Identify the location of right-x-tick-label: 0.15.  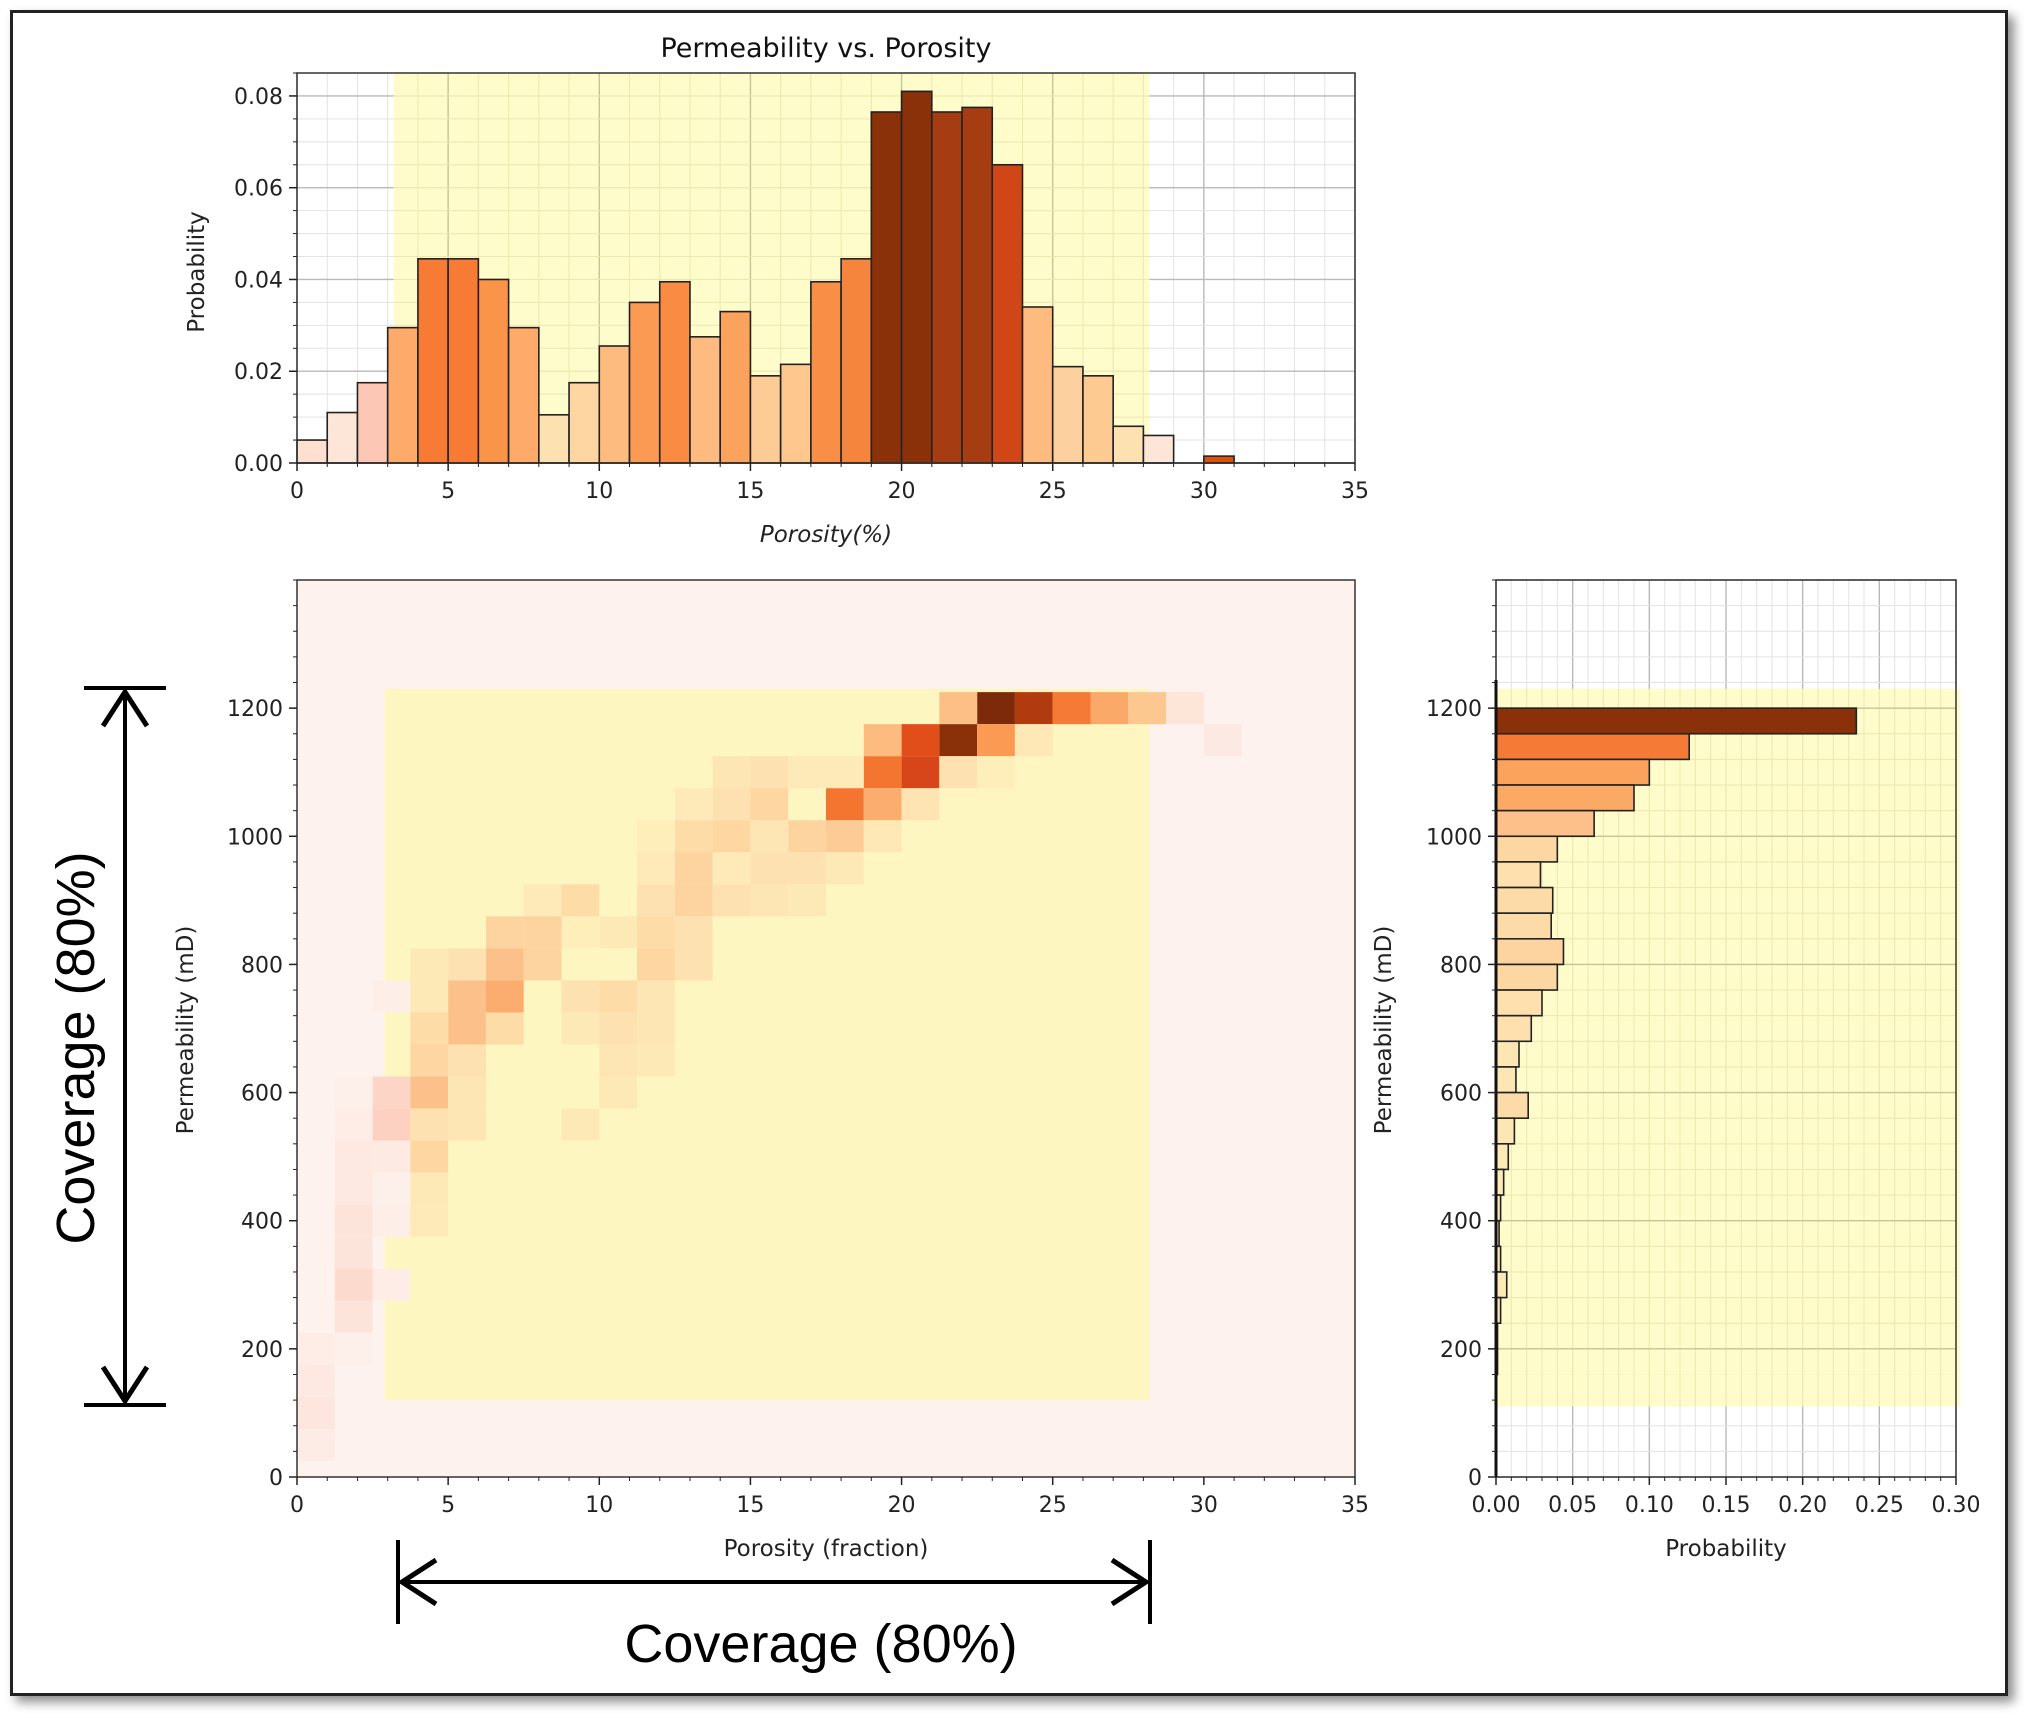
(1726, 1505).